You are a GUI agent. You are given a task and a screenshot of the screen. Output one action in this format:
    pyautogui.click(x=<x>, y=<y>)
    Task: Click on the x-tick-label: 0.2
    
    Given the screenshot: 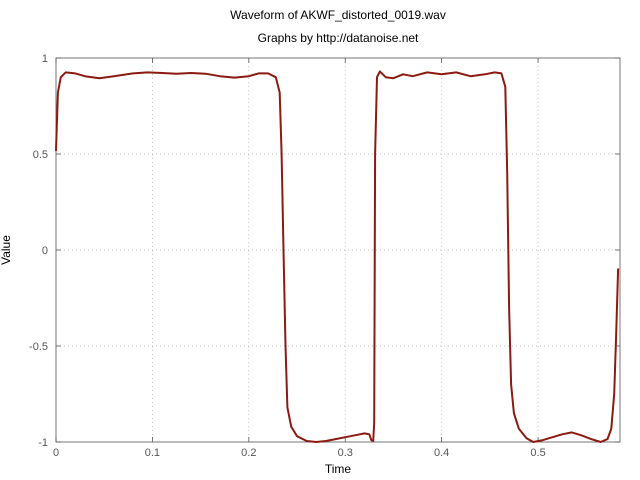 What is the action you would take?
    pyautogui.click(x=248, y=453)
    